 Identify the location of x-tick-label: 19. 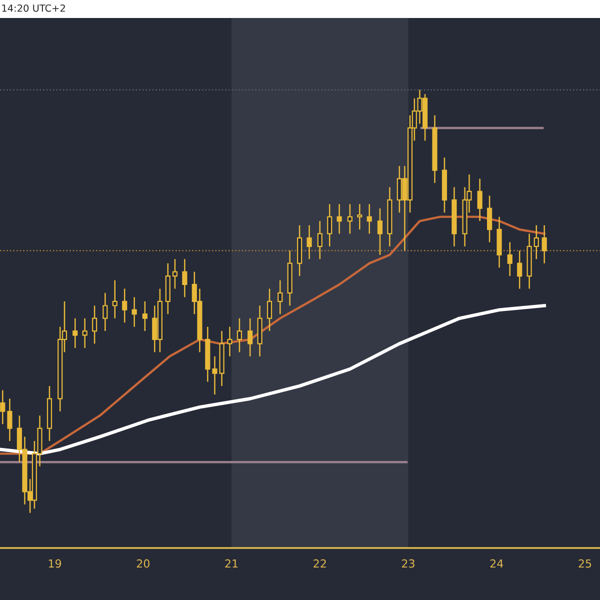
(55, 563).